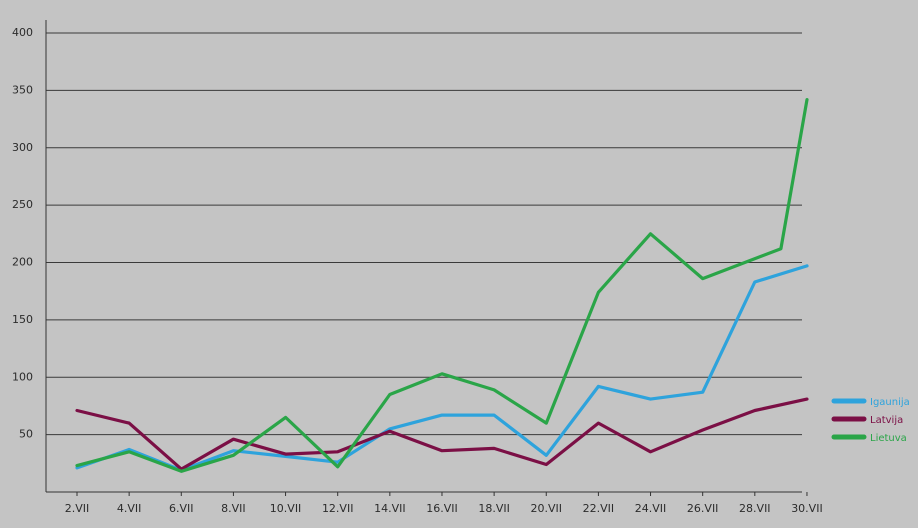 Image resolution: width=918 pixels, height=528 pixels. I want to click on x-tick-label: 10.VII, so click(286, 508).